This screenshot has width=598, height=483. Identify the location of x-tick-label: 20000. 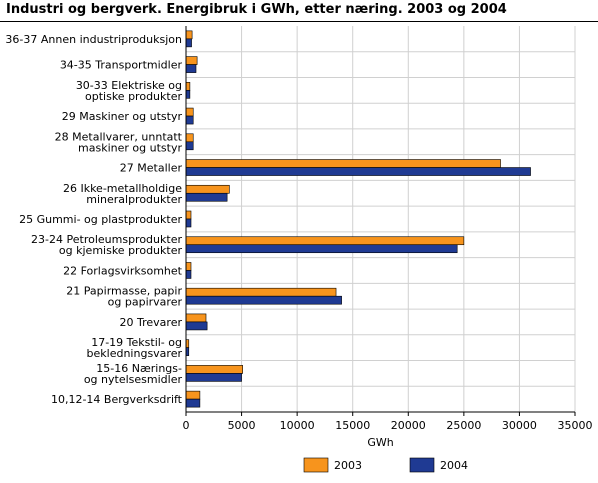
(408, 425).